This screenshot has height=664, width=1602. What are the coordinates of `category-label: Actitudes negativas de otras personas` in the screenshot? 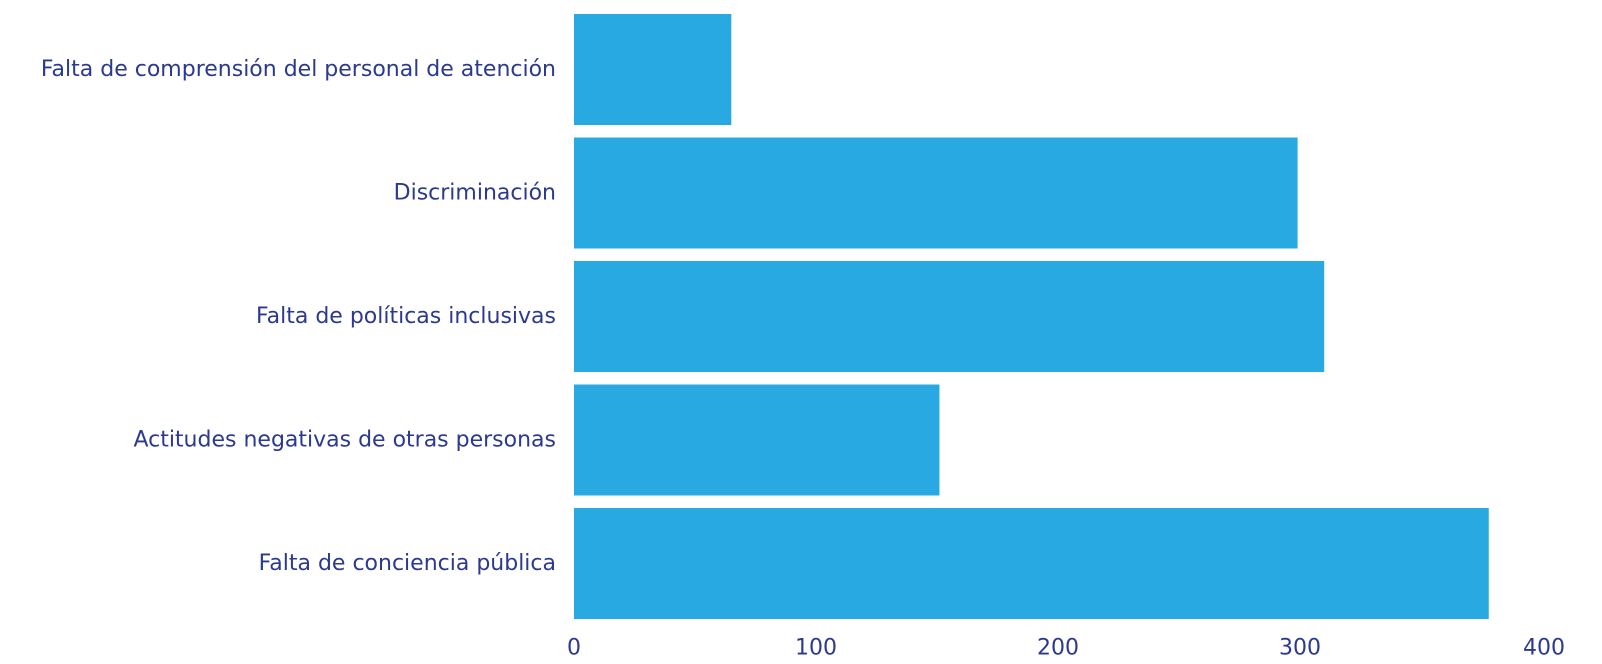 It's located at (344, 440).